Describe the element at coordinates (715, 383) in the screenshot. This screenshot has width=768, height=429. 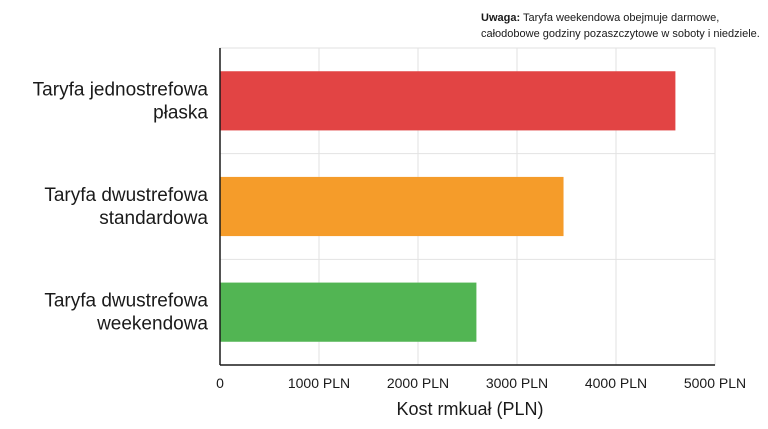
I see `x-tick-label: 5000 PLN` at that location.